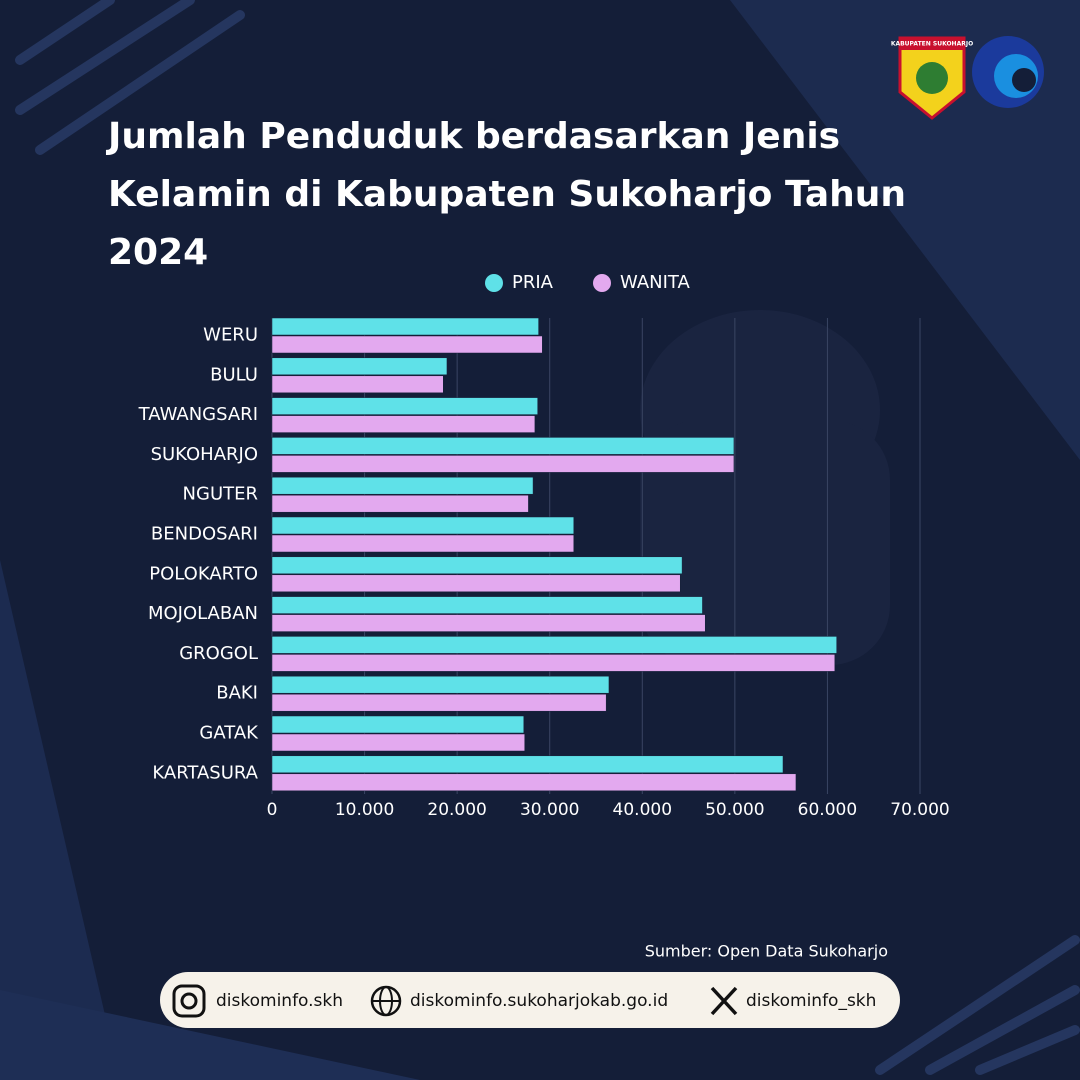 The image size is (1080, 1080). Describe the element at coordinates (932, 44) in the screenshot. I see `logo-text: KABUPATEN SUKOHARJO` at that location.